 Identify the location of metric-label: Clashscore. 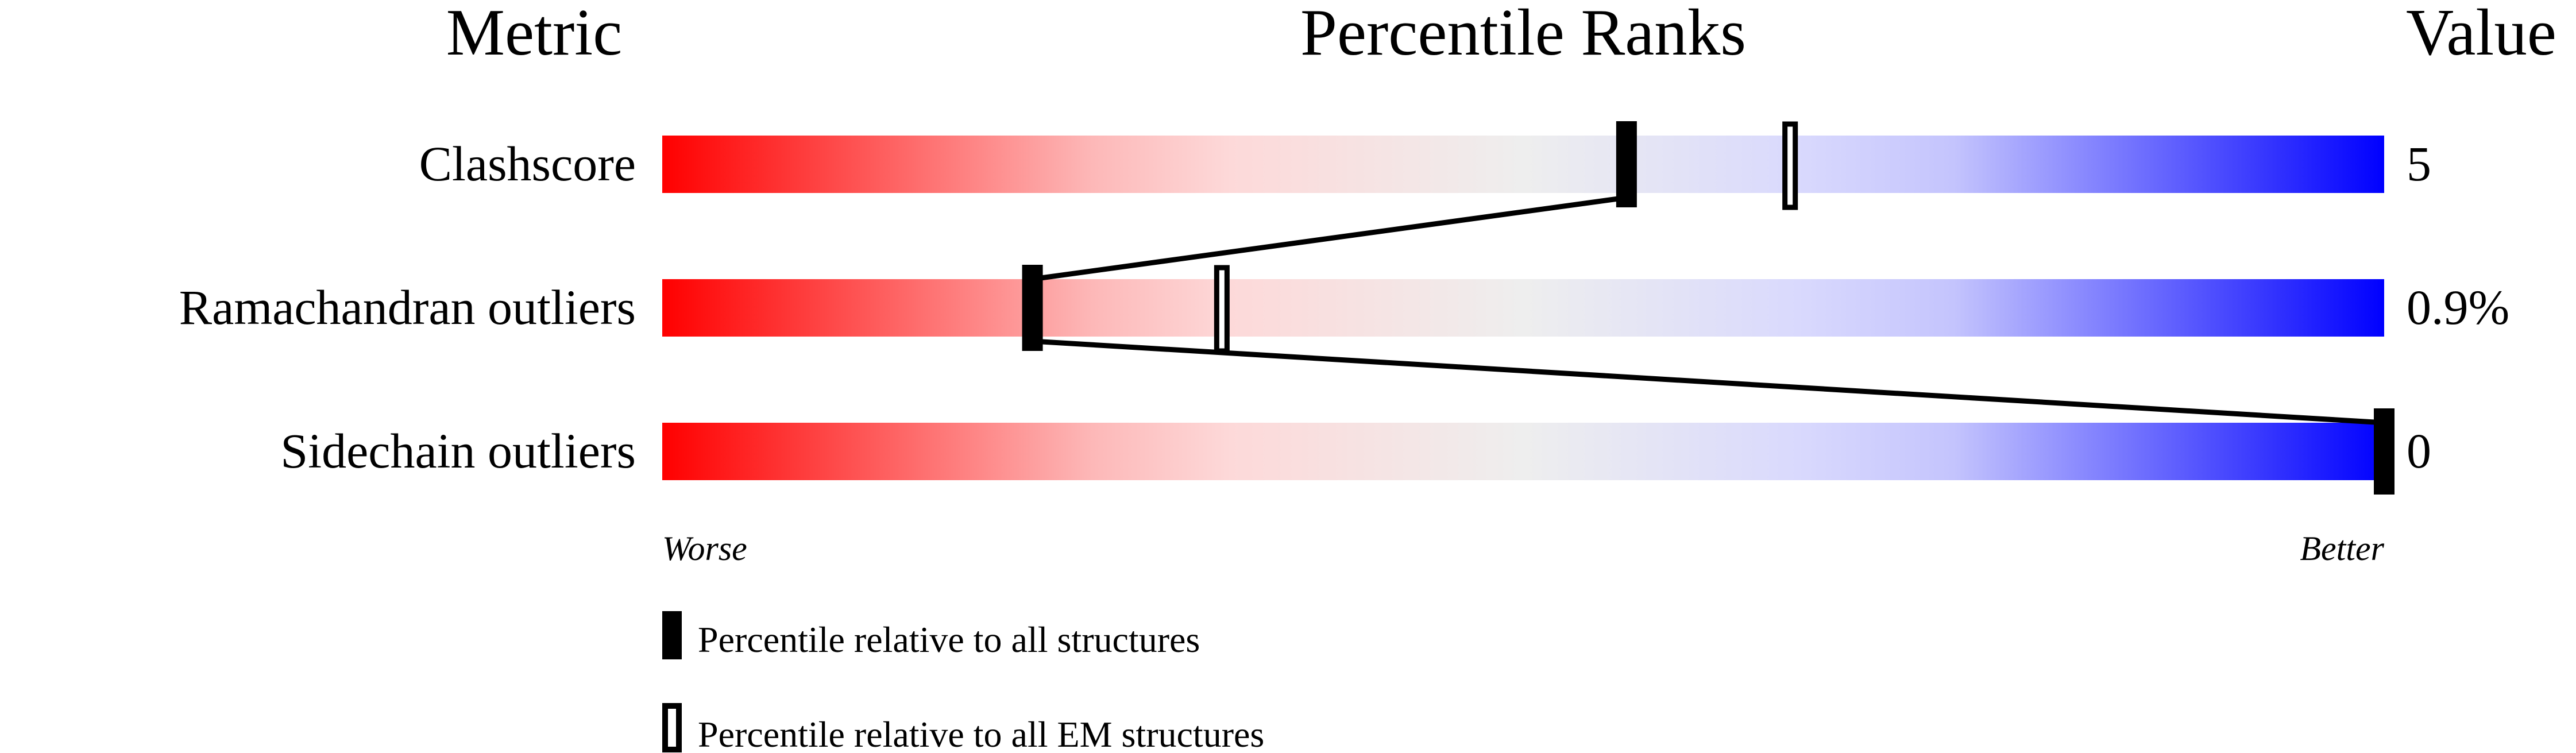
(527, 163).